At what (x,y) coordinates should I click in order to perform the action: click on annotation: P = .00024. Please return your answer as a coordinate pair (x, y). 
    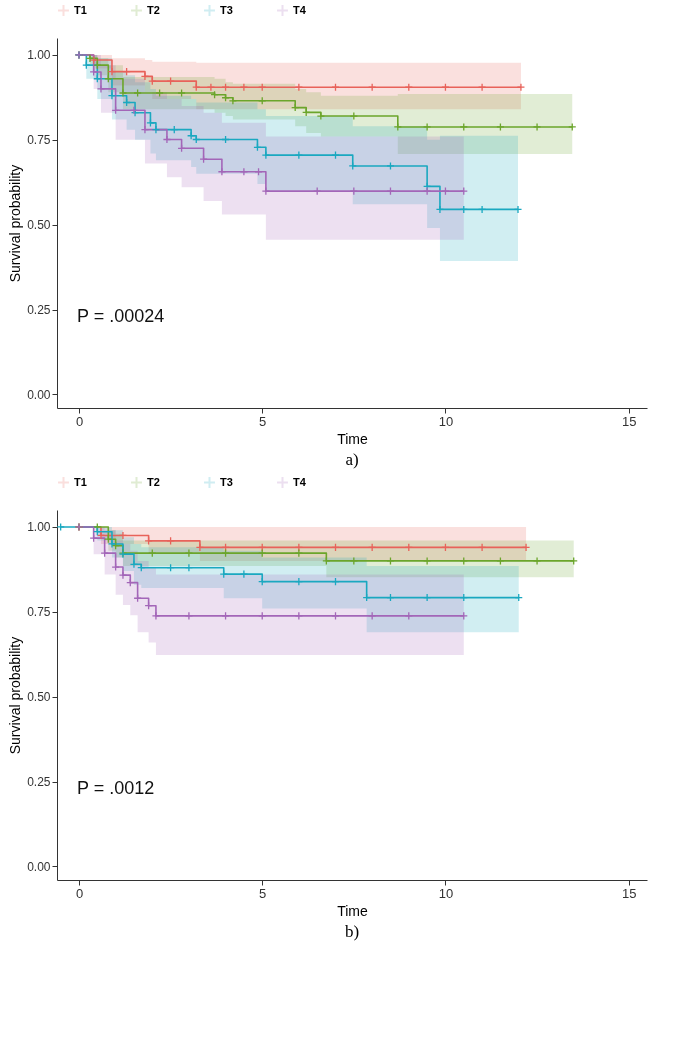
    Looking at the image, I should click on (121, 316).